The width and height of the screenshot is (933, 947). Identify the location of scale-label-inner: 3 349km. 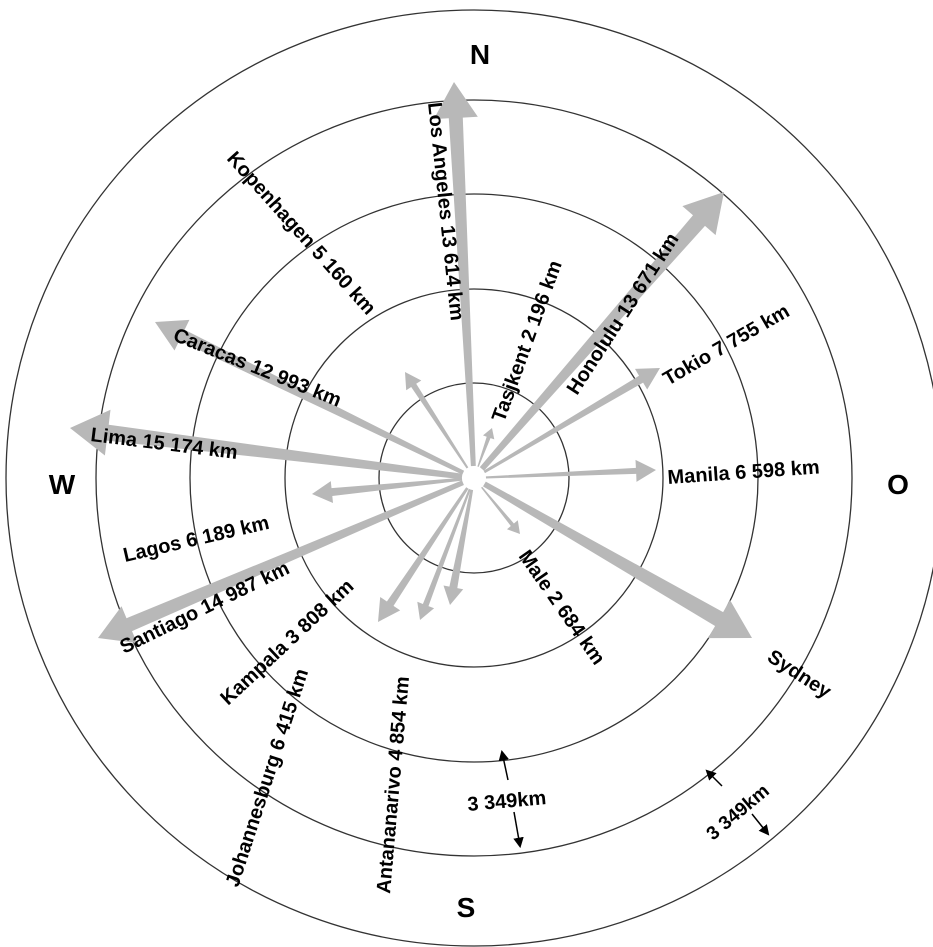
(507, 801).